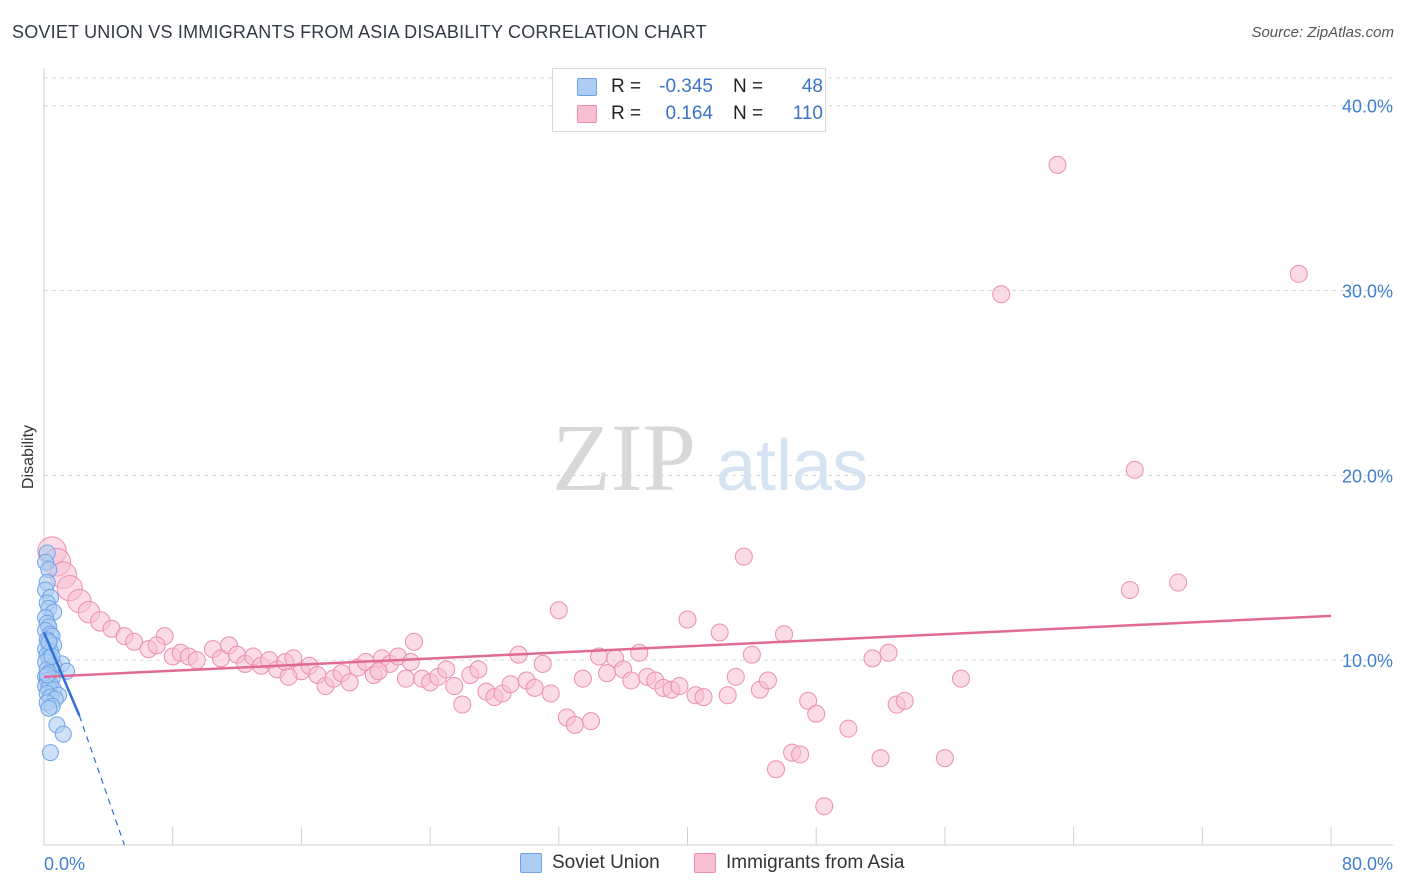 This screenshot has height=892, width=1406. What do you see at coordinates (1367, 864) in the screenshot?
I see `x-tick-label: 80.0%` at bounding box center [1367, 864].